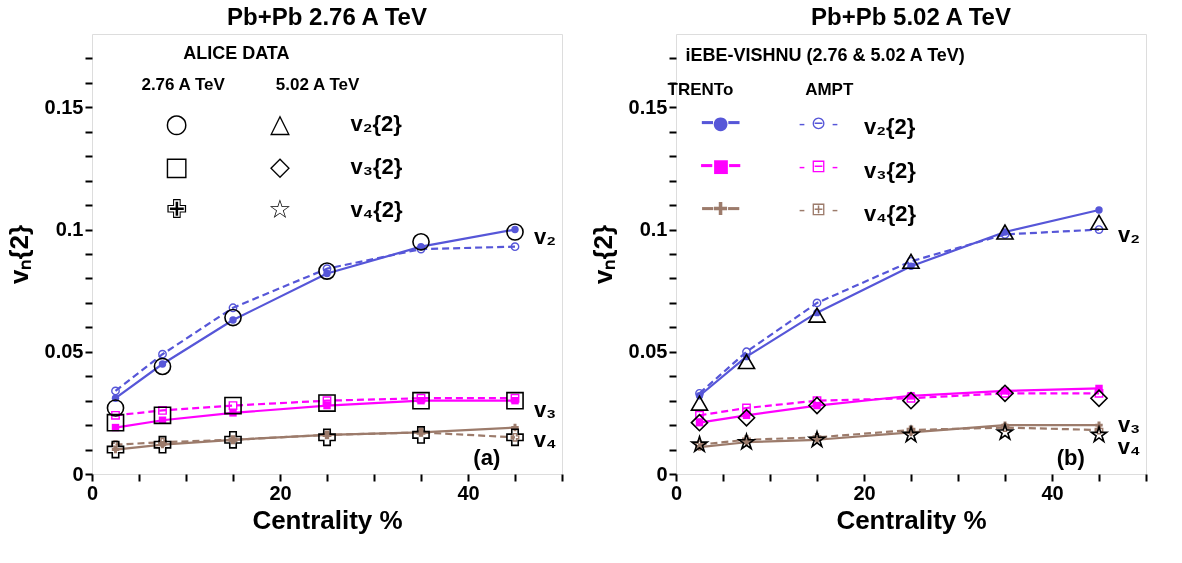  What do you see at coordinates (911, 16) in the screenshot?
I see `chart-title: Pb+Pb 5.02 A TeV` at bounding box center [911, 16].